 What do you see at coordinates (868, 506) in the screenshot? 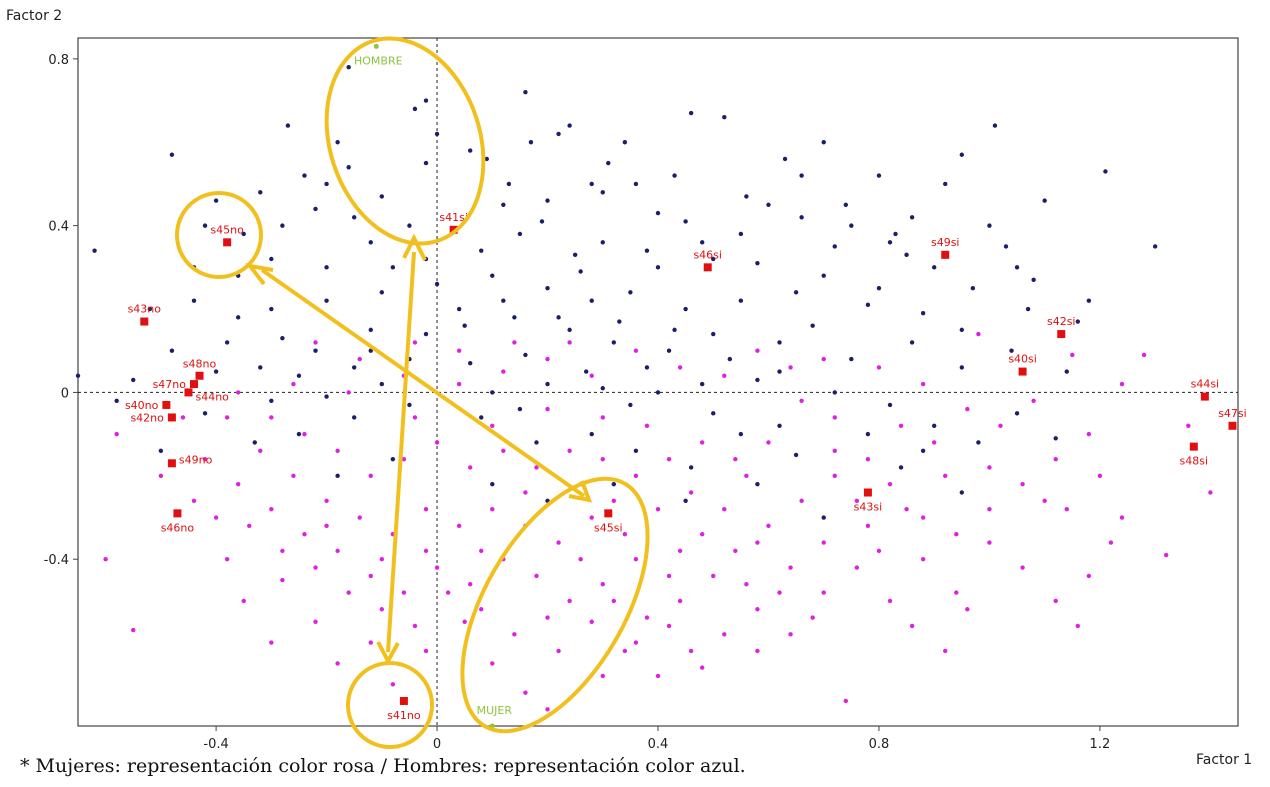
I see `modality-label: s43si` at bounding box center [868, 506].